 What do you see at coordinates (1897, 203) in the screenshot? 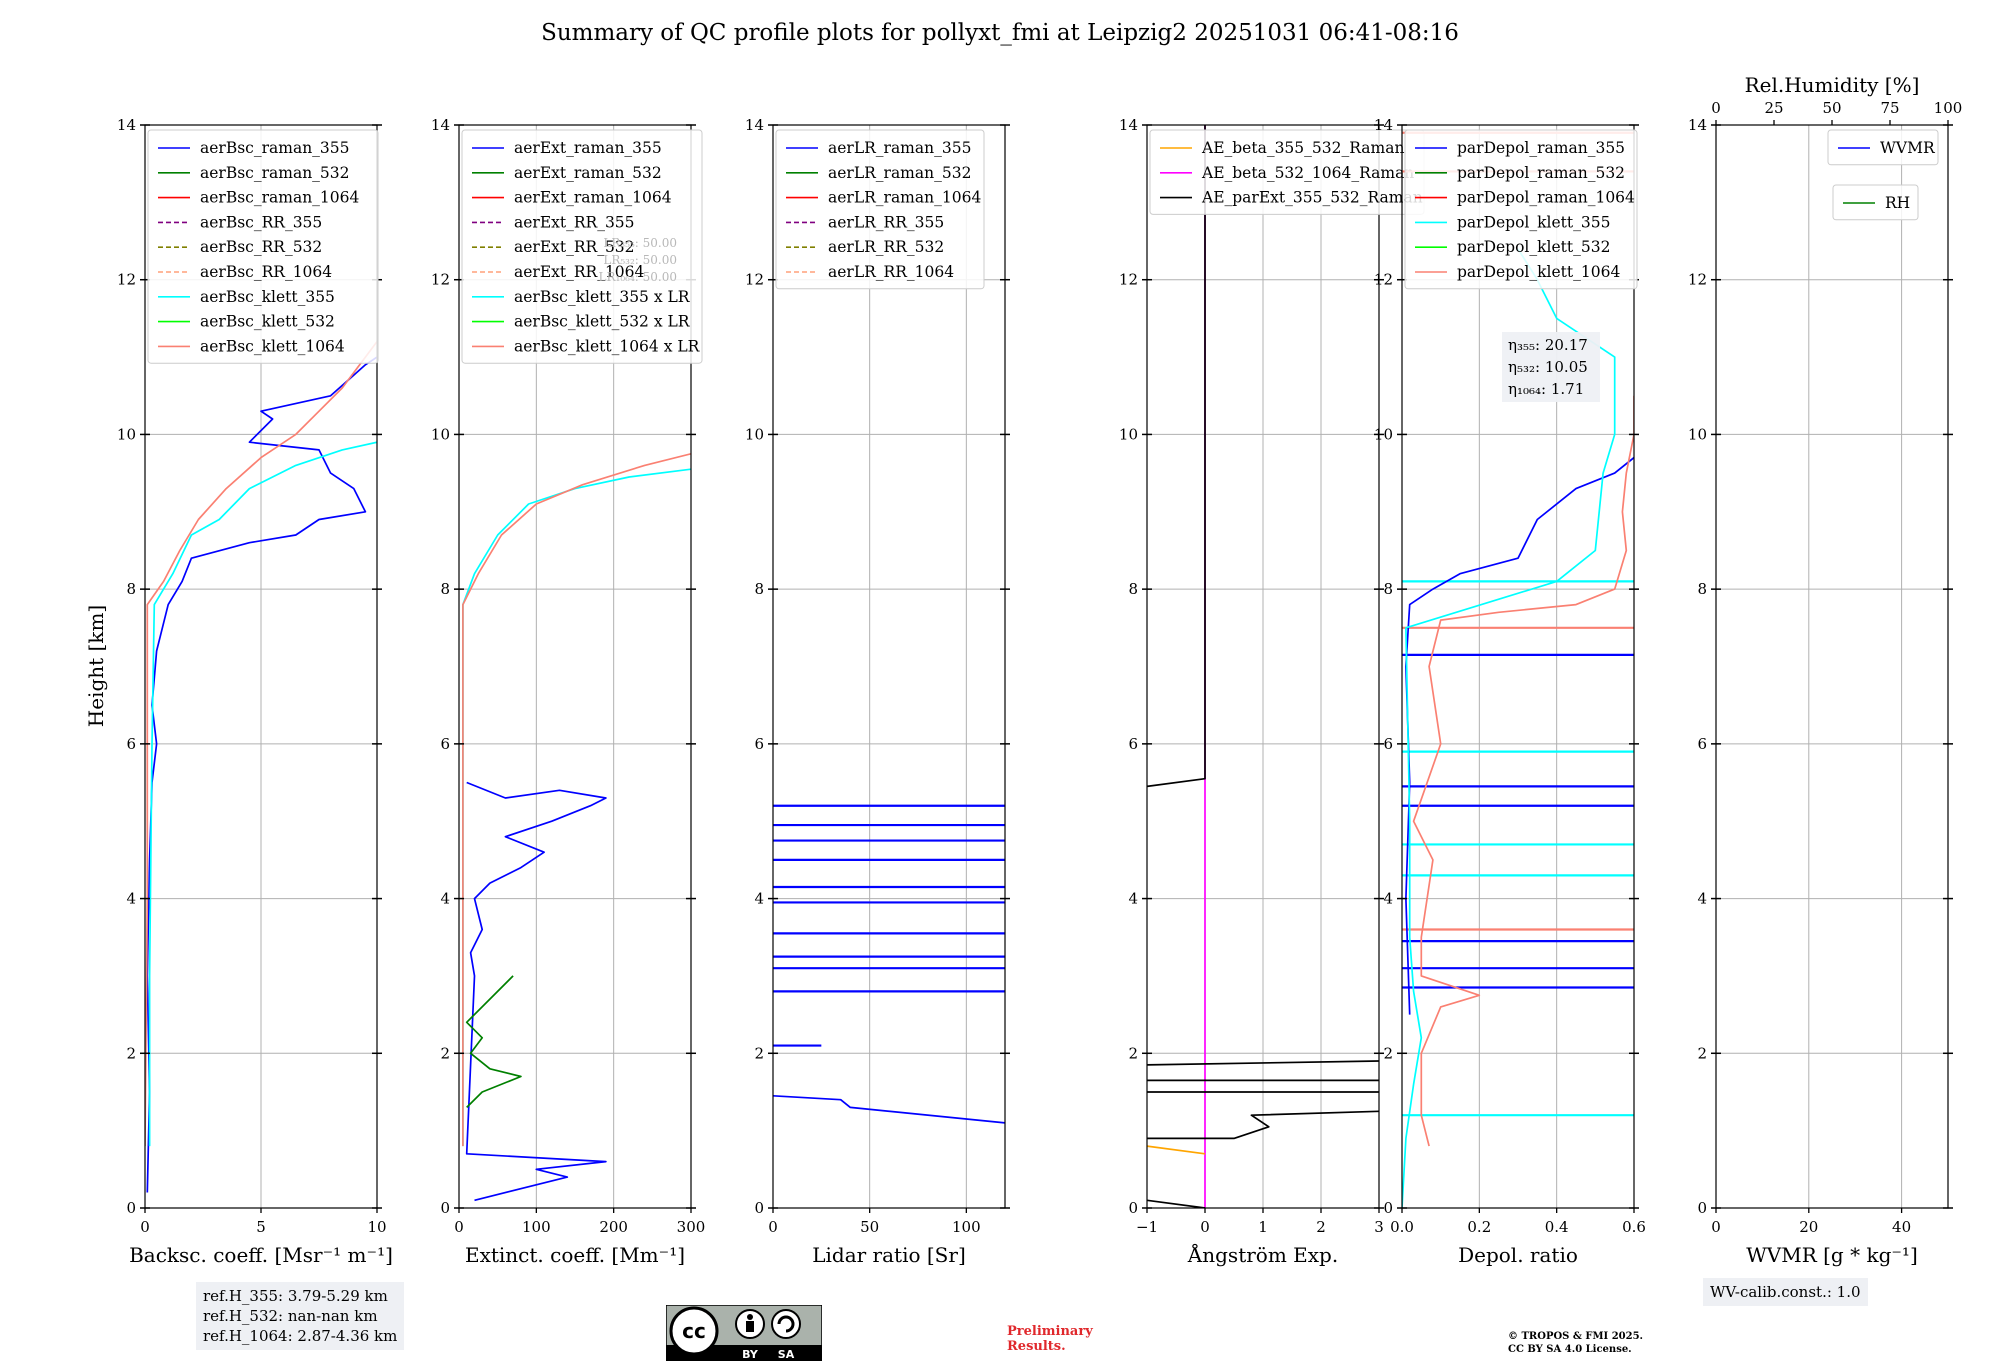
I see `legend-entry: RH` at bounding box center [1897, 203].